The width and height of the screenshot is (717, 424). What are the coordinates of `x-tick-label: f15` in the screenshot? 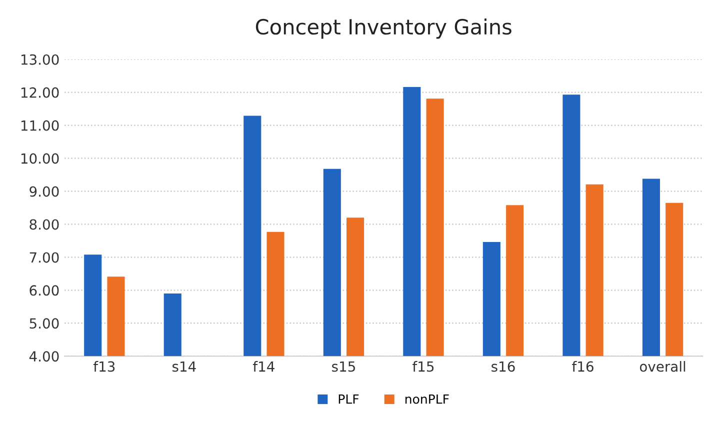 It's located at (423, 366).